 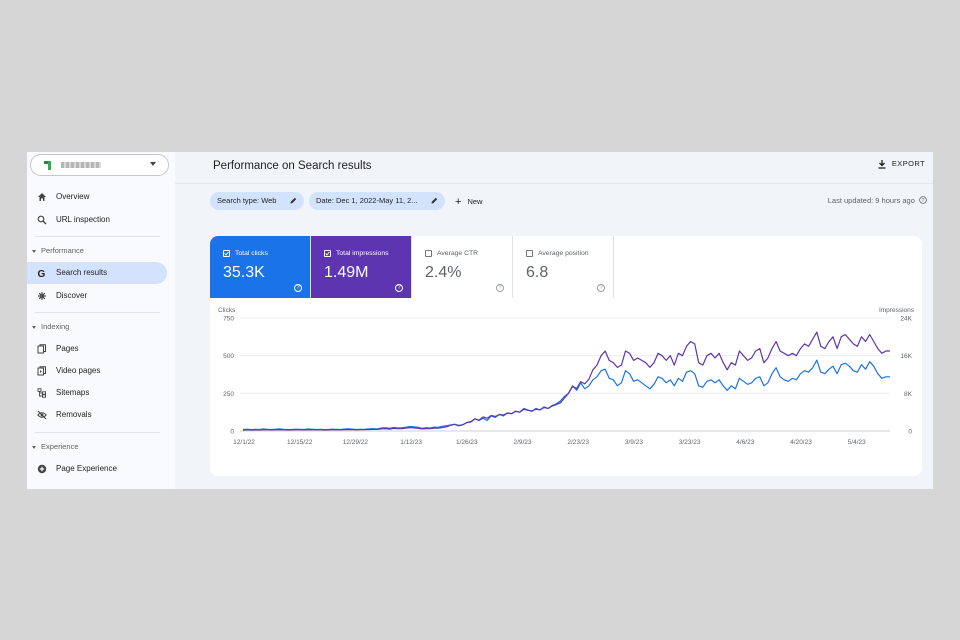 What do you see at coordinates (86, 468) in the screenshot?
I see `sidebar-item-label: Page Experience` at bounding box center [86, 468].